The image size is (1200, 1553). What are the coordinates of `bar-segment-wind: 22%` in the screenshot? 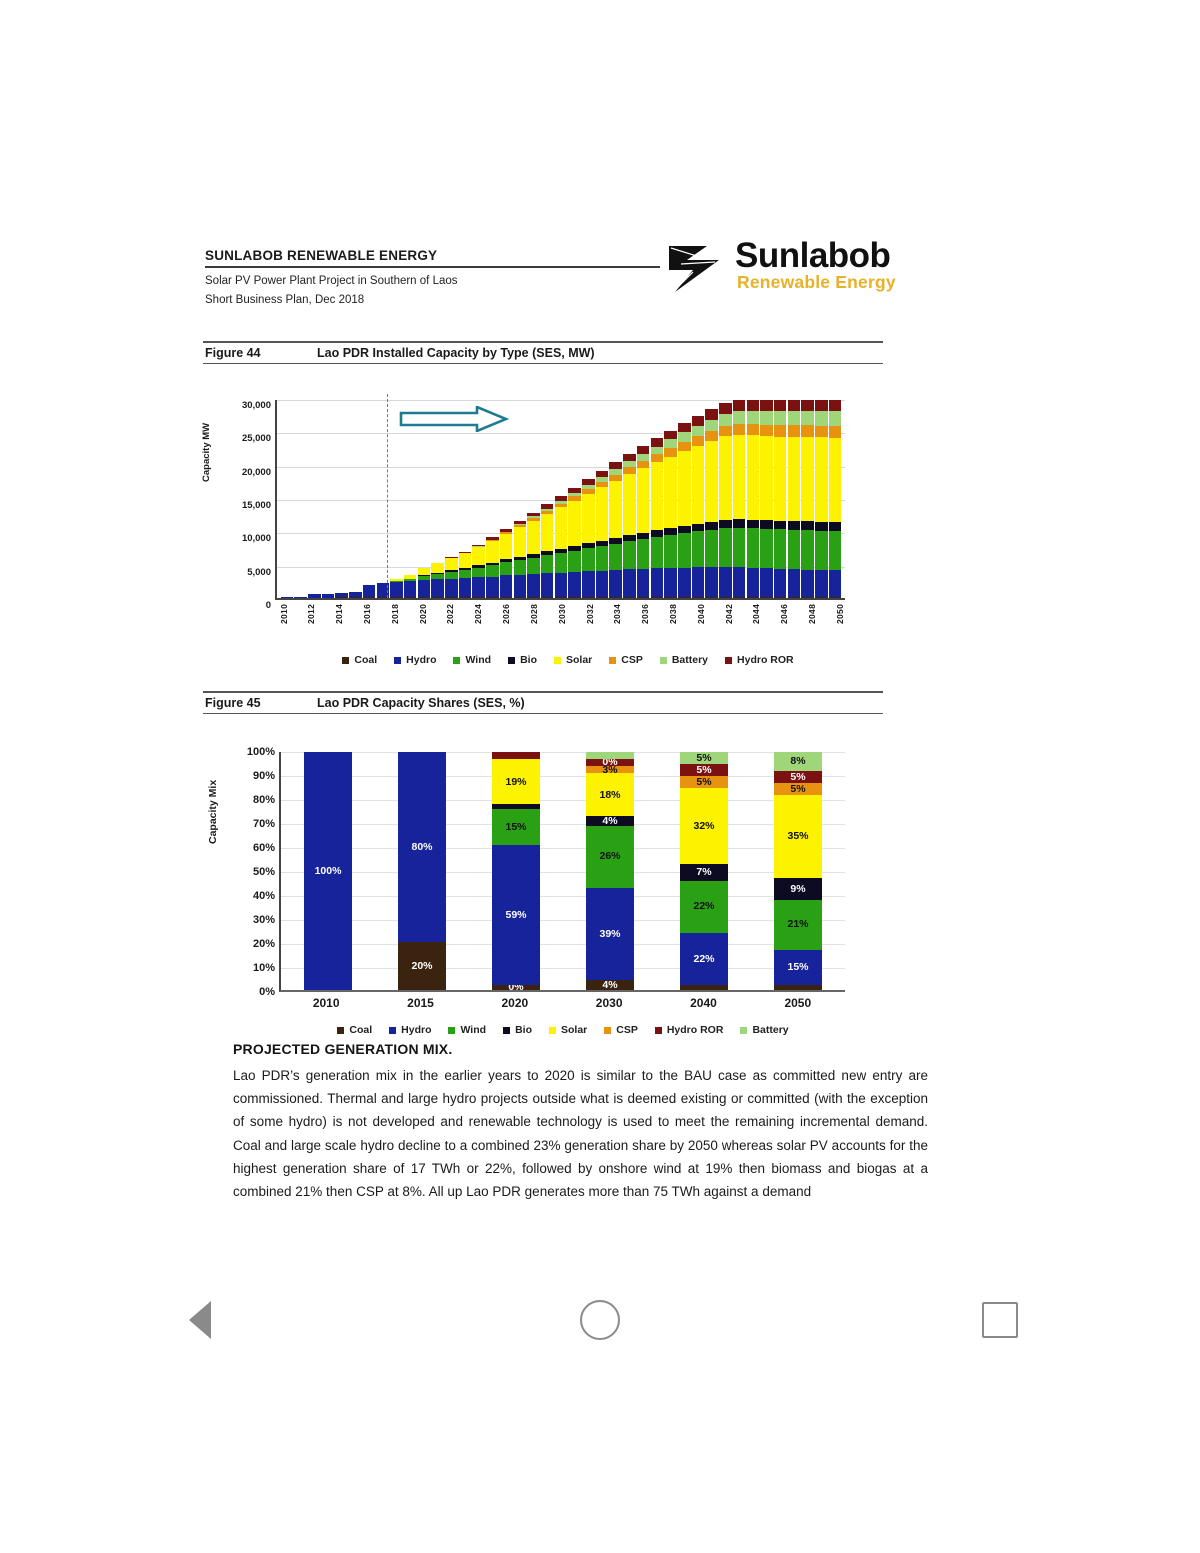 It's located at (704, 906).